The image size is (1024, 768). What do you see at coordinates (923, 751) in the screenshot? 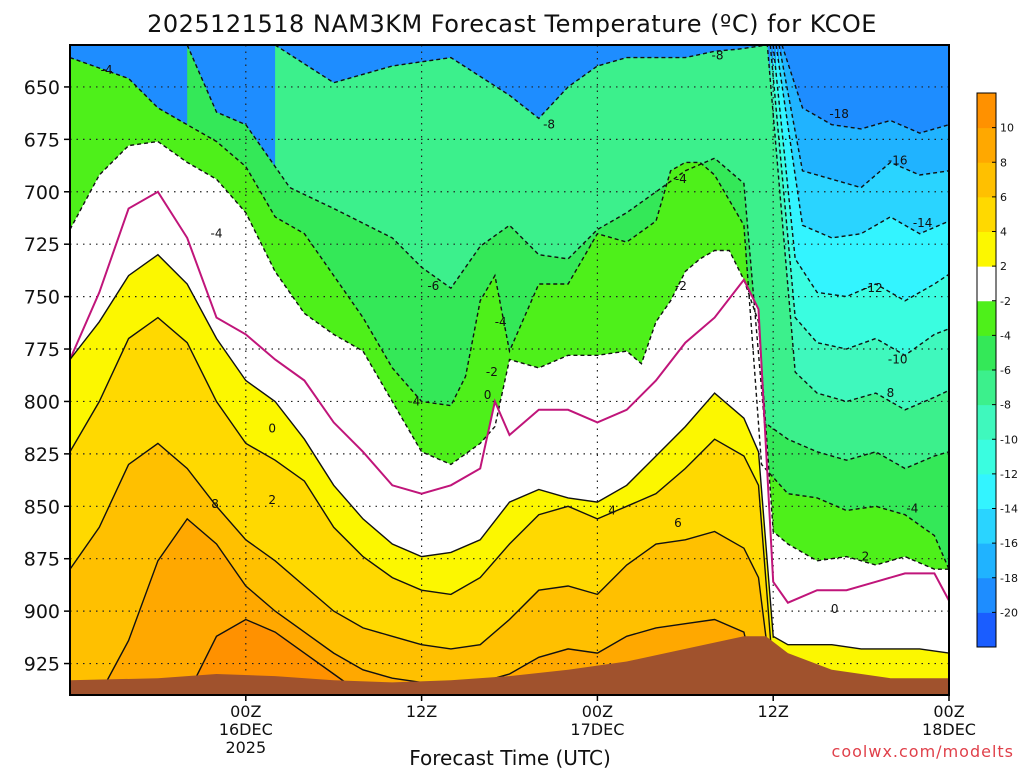
I see `watermark: coolwx.com/modelts` at bounding box center [923, 751].